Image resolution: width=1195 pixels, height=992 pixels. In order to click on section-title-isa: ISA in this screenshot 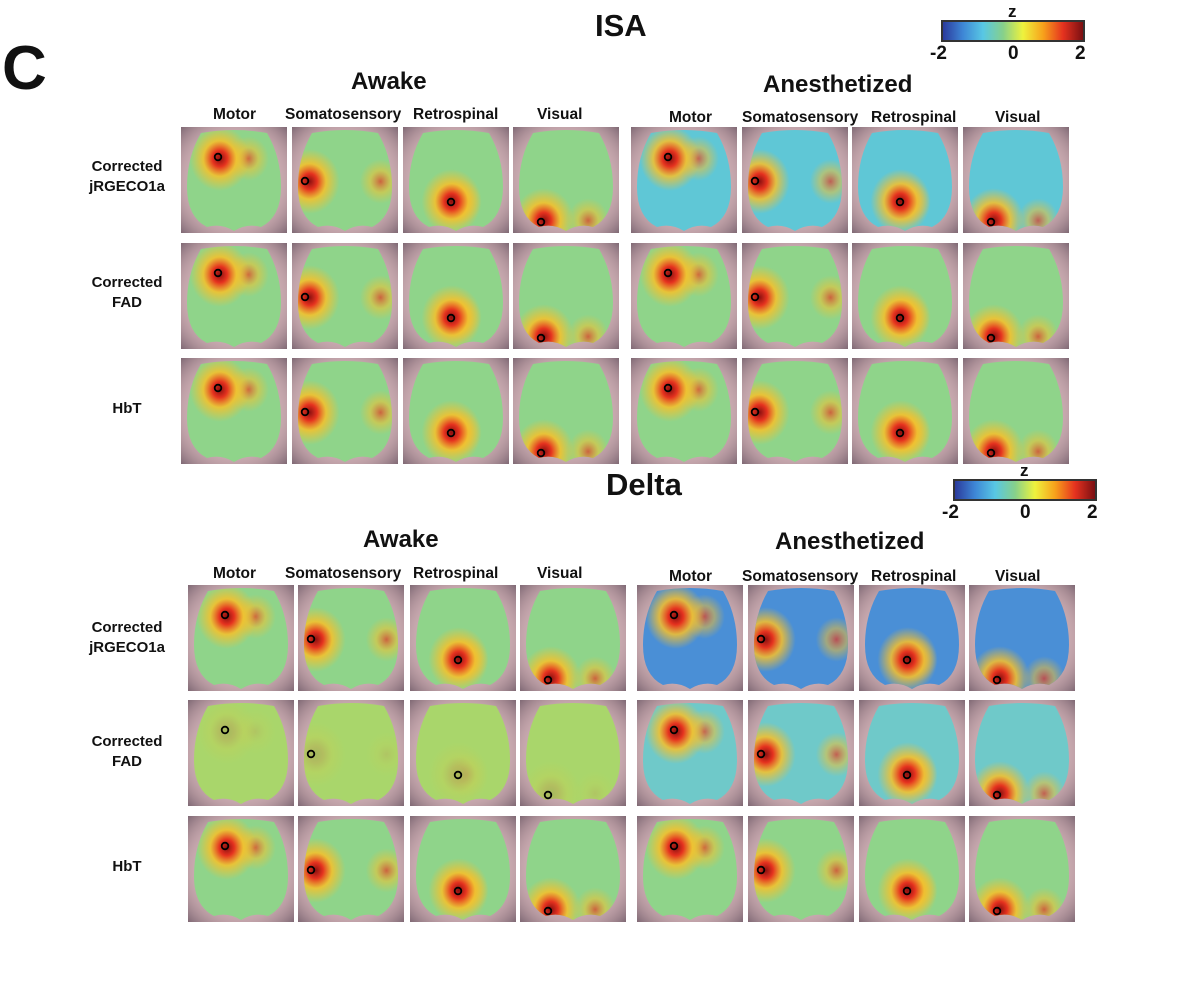, I will do `click(621, 25)`.